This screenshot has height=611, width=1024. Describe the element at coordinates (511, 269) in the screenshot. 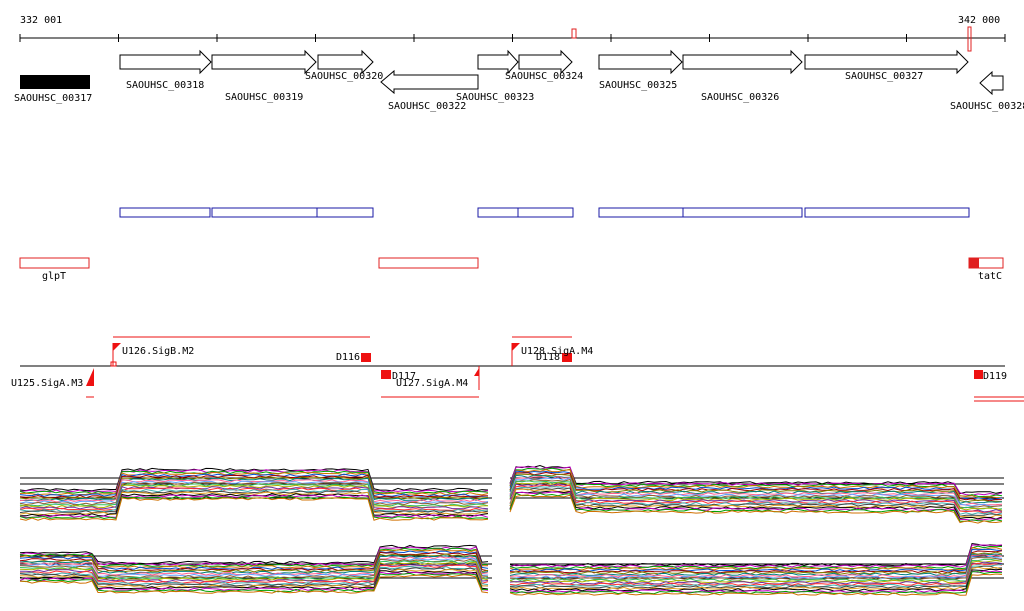

I see `operon-track: glpT tatC` at that location.